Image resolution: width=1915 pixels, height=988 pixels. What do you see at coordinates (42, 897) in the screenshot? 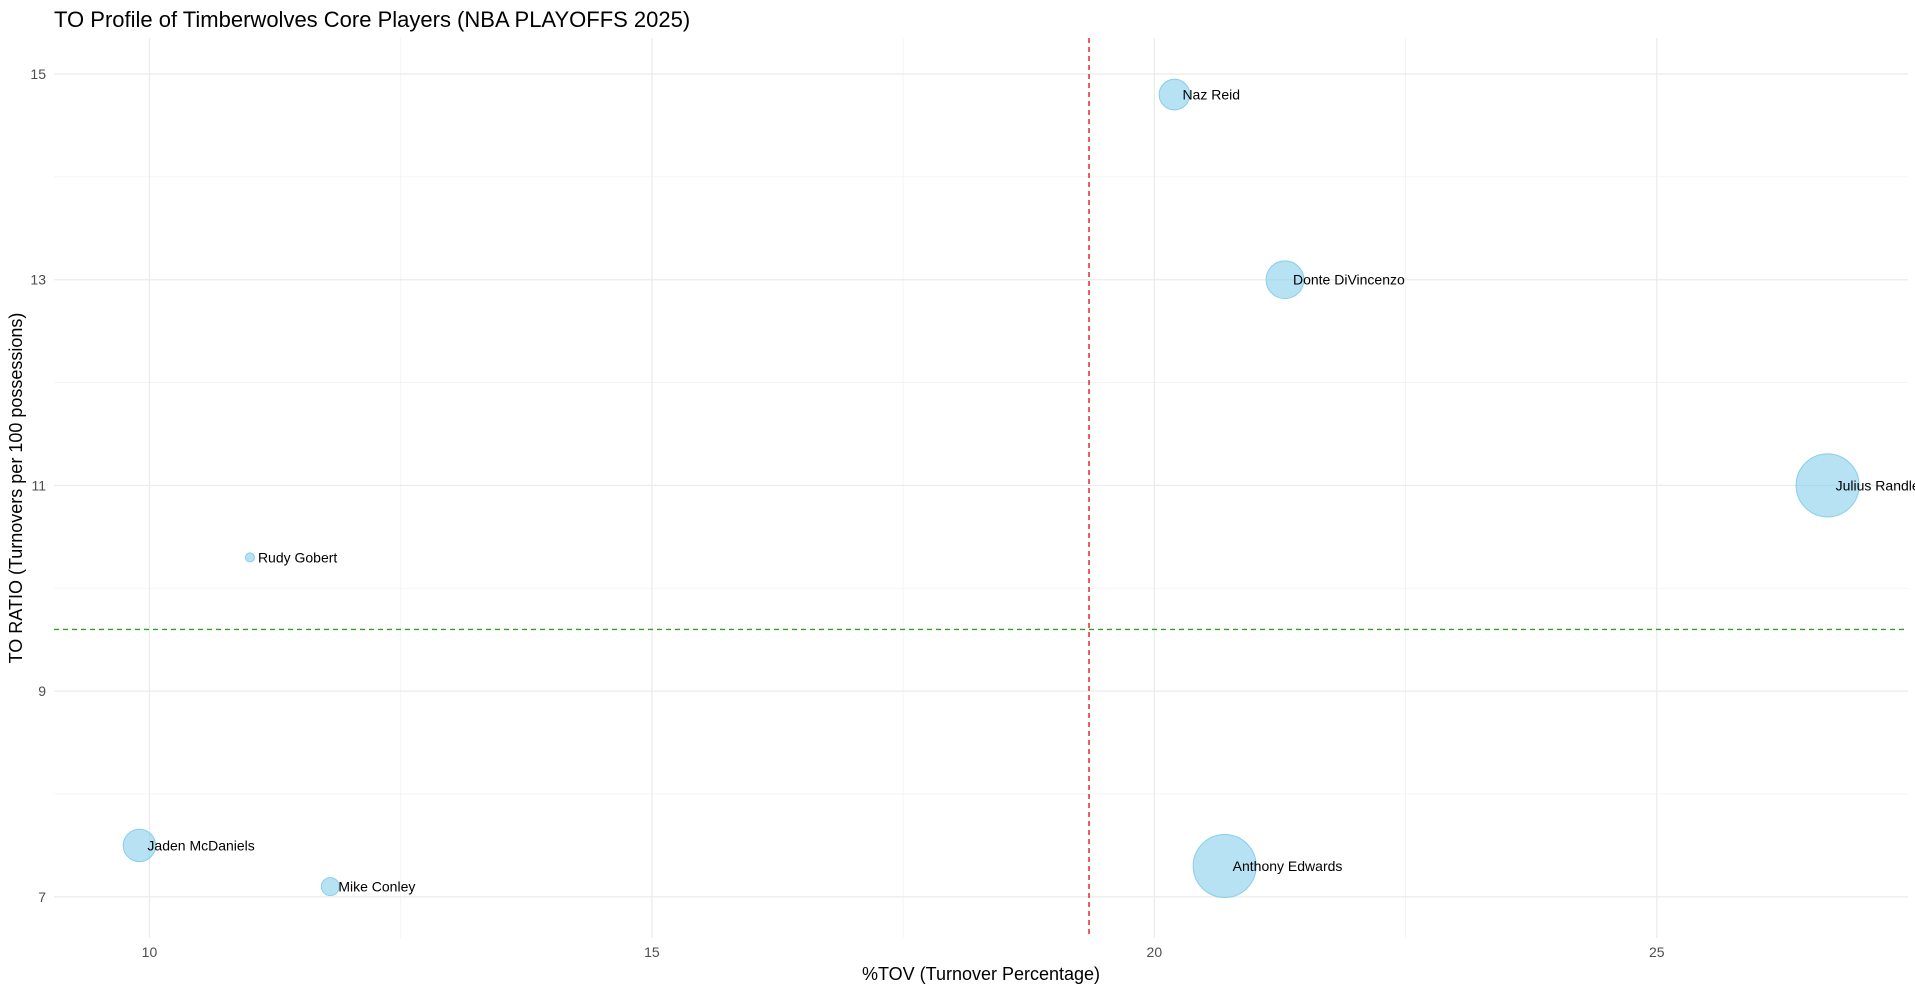
I see `y-tick-label: 7` at bounding box center [42, 897].